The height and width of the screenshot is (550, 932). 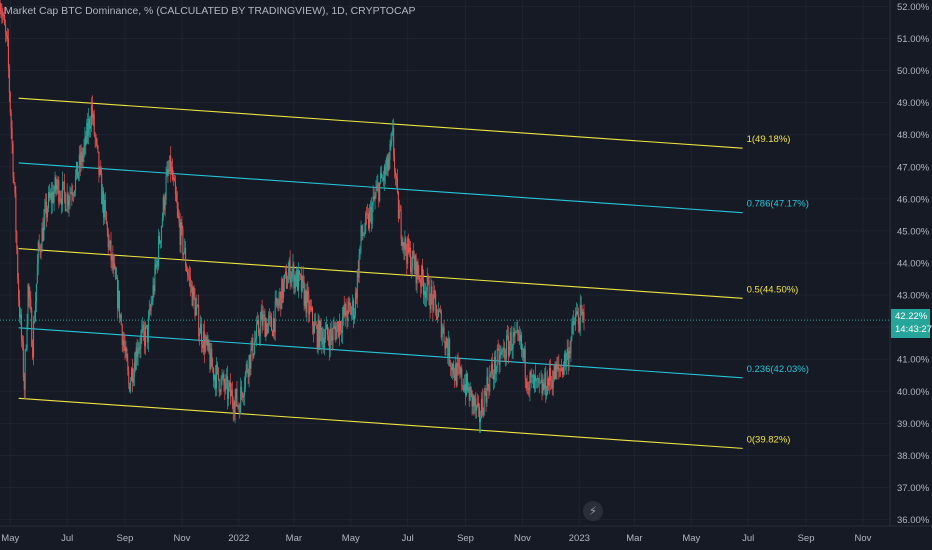 I want to click on time-tick-label: Nov, so click(x=862, y=538).